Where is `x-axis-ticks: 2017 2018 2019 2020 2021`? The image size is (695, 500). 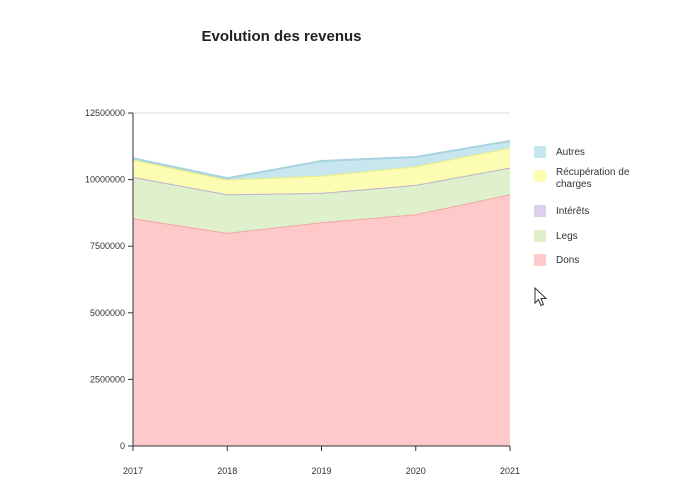
x-axis-ticks: 2017 2018 2019 2020 2021 is located at coordinates (321, 461).